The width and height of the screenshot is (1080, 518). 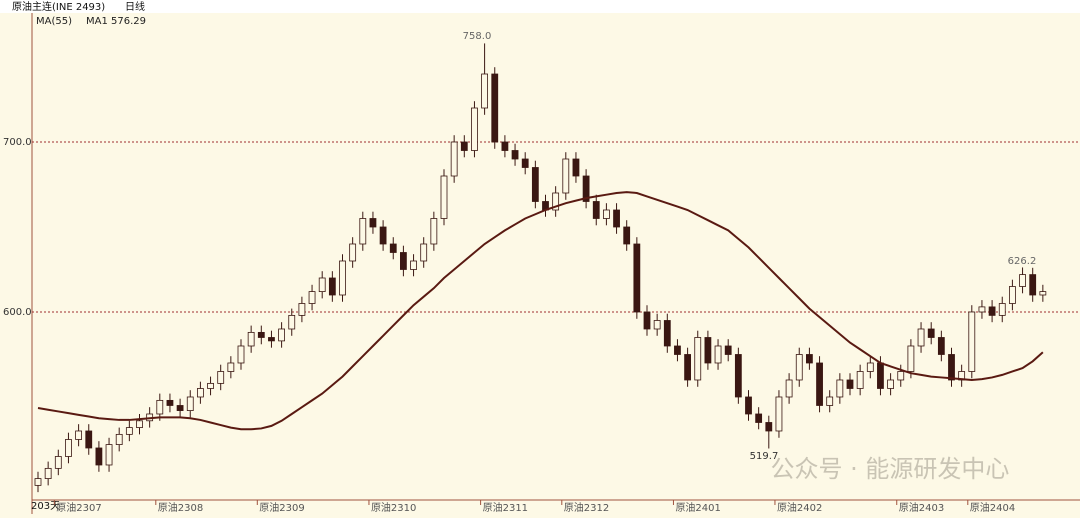 What do you see at coordinates (97, 21) in the screenshot?
I see `ma-name: MA1` at bounding box center [97, 21].